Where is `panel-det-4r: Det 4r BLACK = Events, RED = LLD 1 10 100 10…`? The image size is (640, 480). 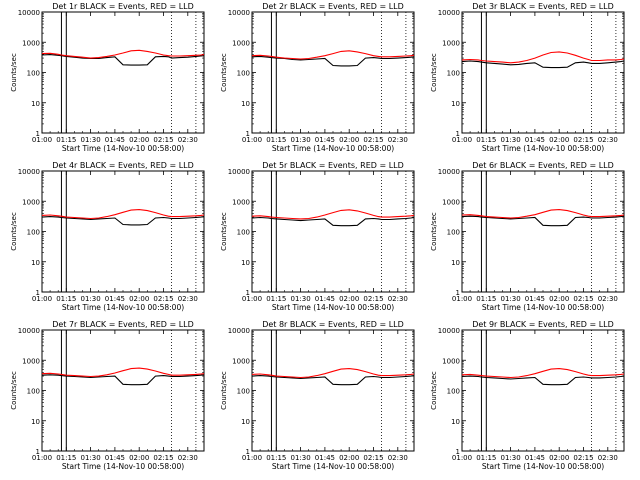 panel-det-4r: Det 4r BLACK = Events, RED = LLD 1 10 100 10… is located at coordinates (107, 236).